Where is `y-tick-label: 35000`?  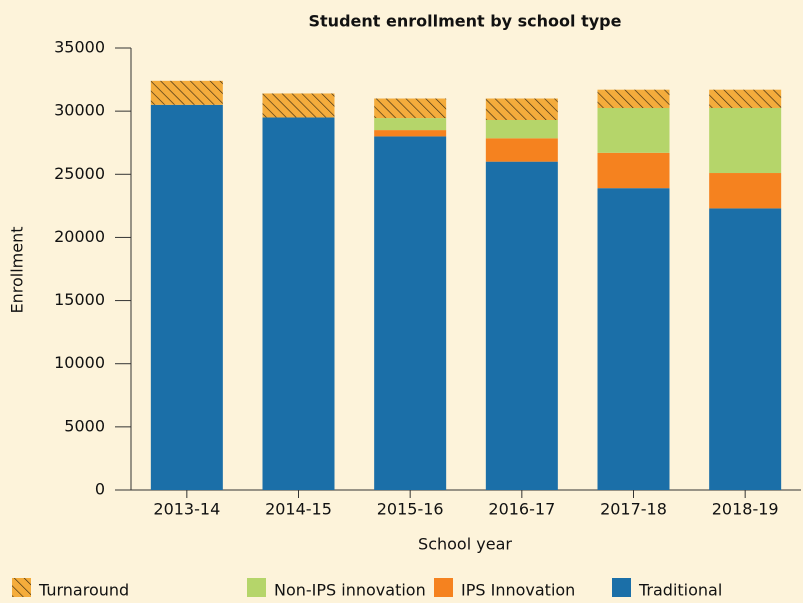 y-tick-label: 35000 is located at coordinates (79, 47).